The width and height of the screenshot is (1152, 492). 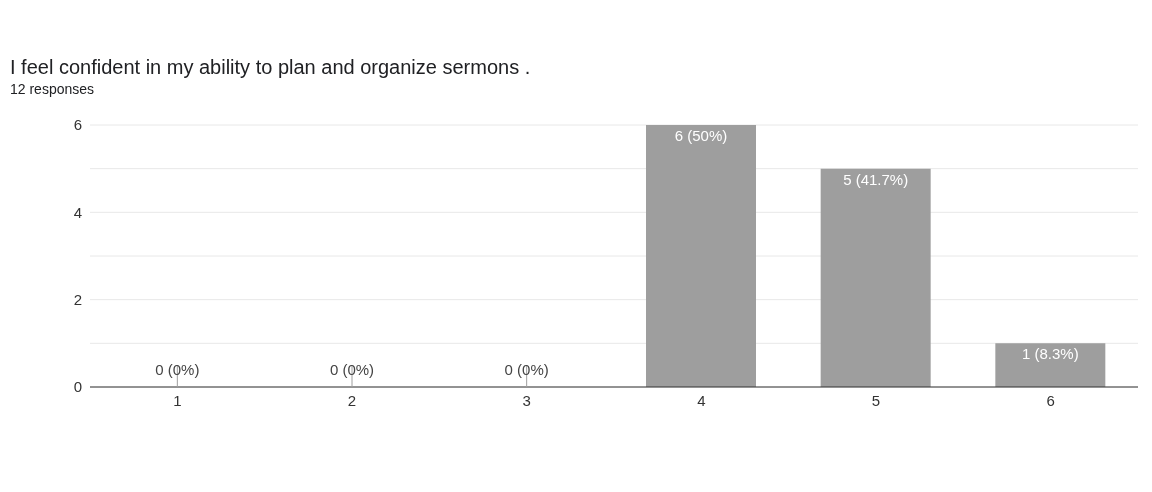 What do you see at coordinates (1050, 400) in the screenshot?
I see `x-tick-label: 6` at bounding box center [1050, 400].